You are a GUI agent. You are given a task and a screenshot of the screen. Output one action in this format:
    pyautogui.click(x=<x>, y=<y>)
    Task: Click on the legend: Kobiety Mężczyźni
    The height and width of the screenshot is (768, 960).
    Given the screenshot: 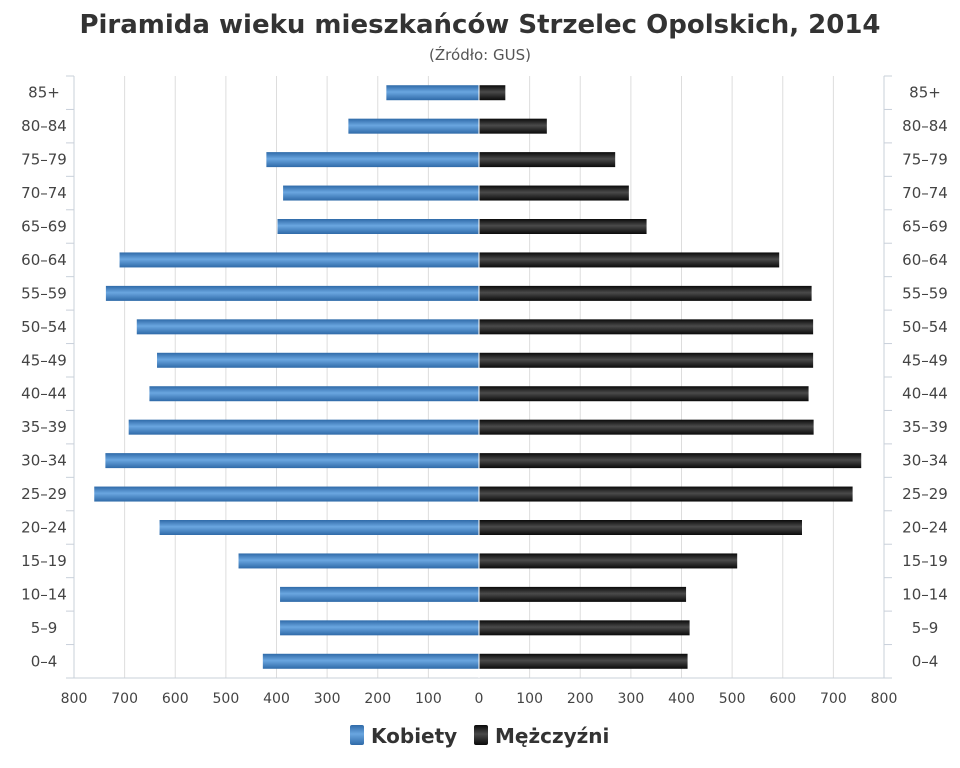 What is the action you would take?
    pyautogui.click(x=479, y=736)
    